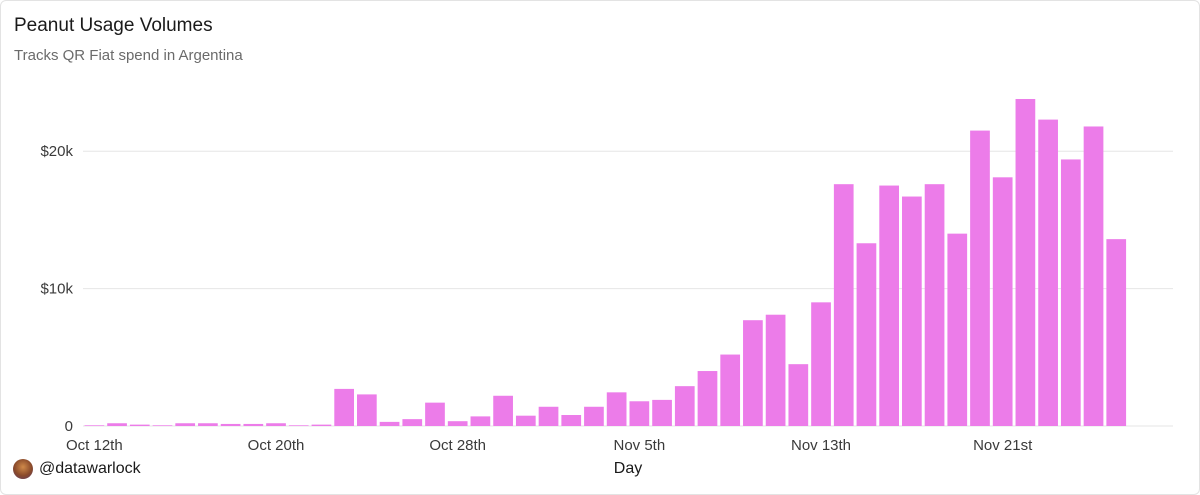  Describe the element at coordinates (69, 426) in the screenshot. I see `y-tick-label: 0` at that location.